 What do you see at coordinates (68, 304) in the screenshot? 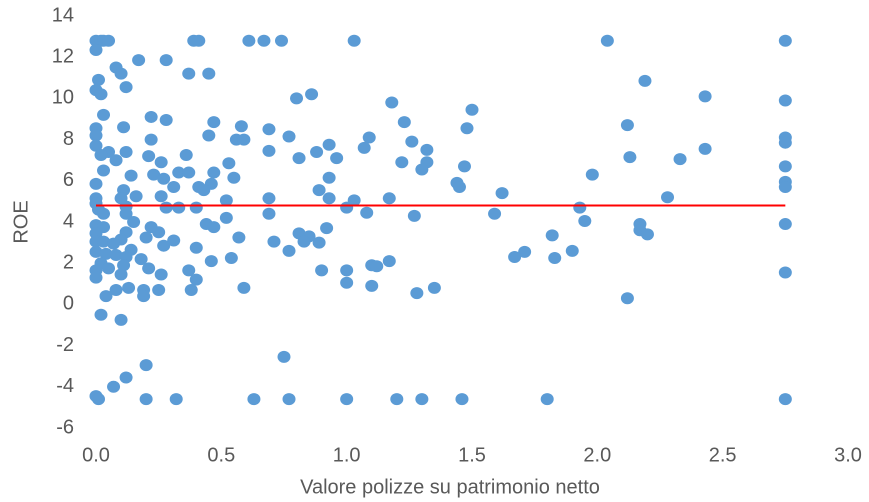
I see `y-tick-label: 0` at bounding box center [68, 304].